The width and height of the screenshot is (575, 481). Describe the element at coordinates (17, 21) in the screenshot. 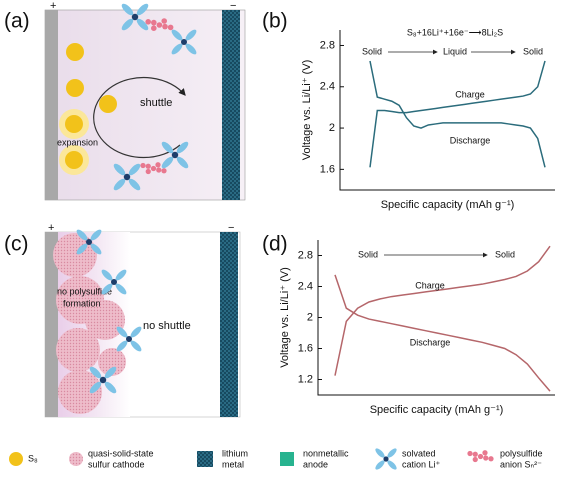

I see `panel-label: (a)` at that location.